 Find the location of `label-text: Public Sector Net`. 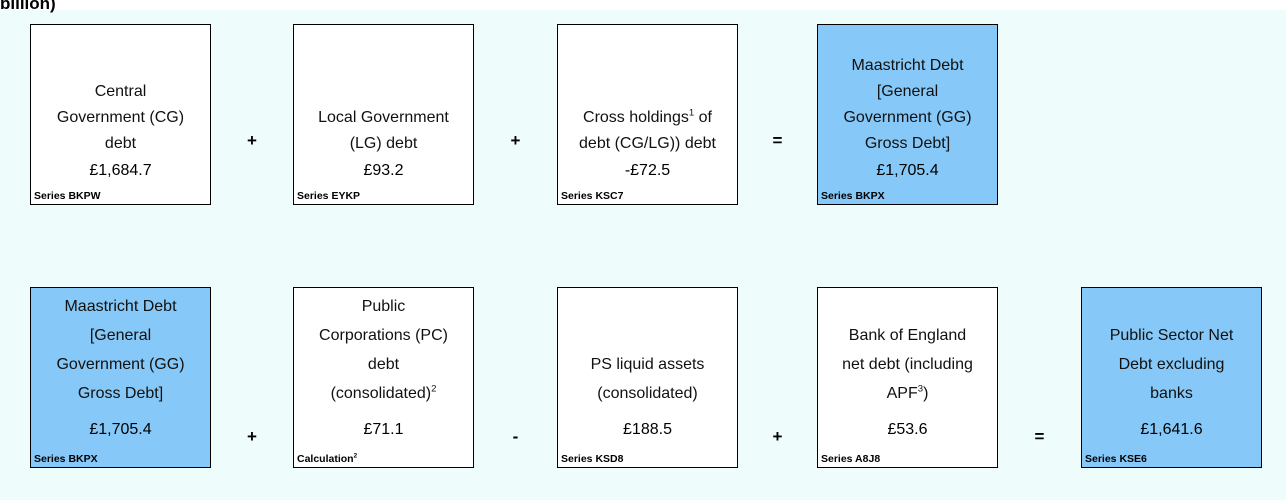

label-text: Public Sector Net is located at coordinates (1171, 335).